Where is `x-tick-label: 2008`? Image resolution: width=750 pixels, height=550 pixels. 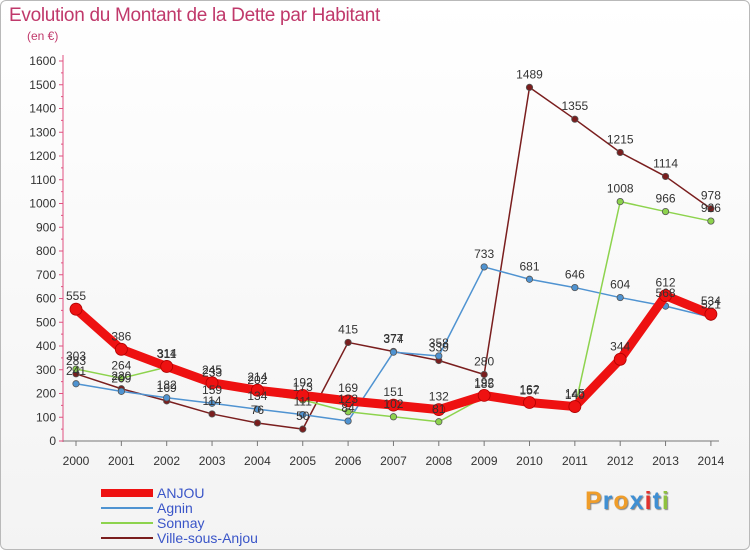 x-tick-label: 2008 is located at coordinates (438, 461).